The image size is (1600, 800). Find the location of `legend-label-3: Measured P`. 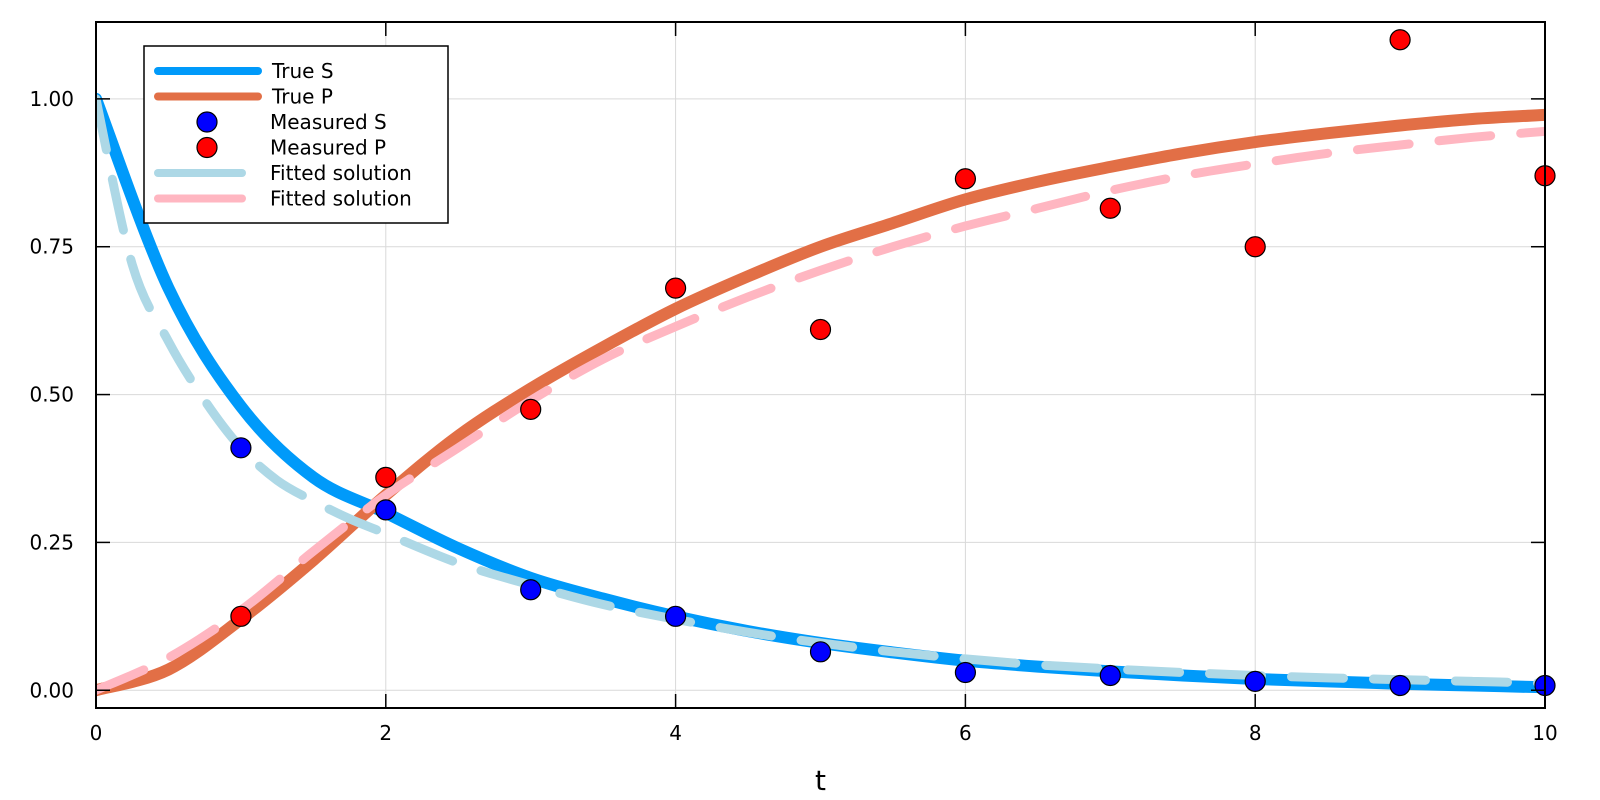

legend-label-3: Measured P is located at coordinates (328, 148).